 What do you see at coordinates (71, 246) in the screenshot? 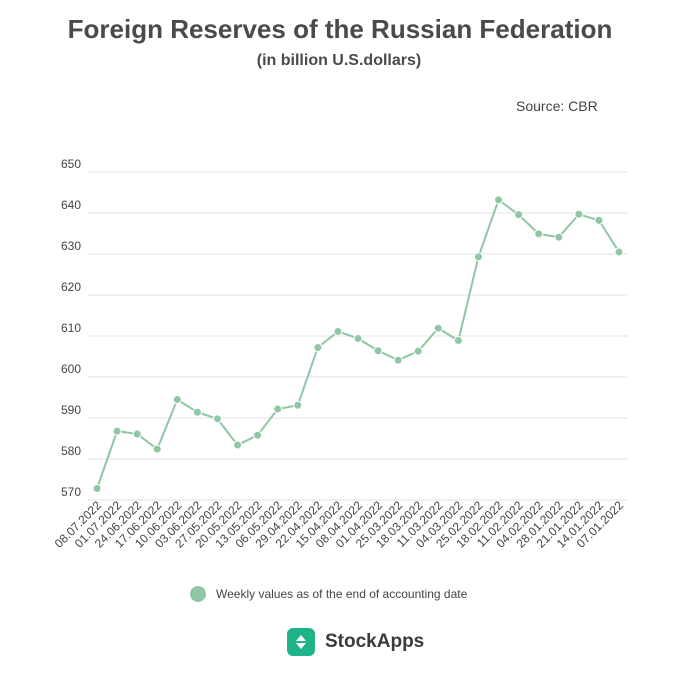
I see `y-tick-label: 630` at bounding box center [71, 246].